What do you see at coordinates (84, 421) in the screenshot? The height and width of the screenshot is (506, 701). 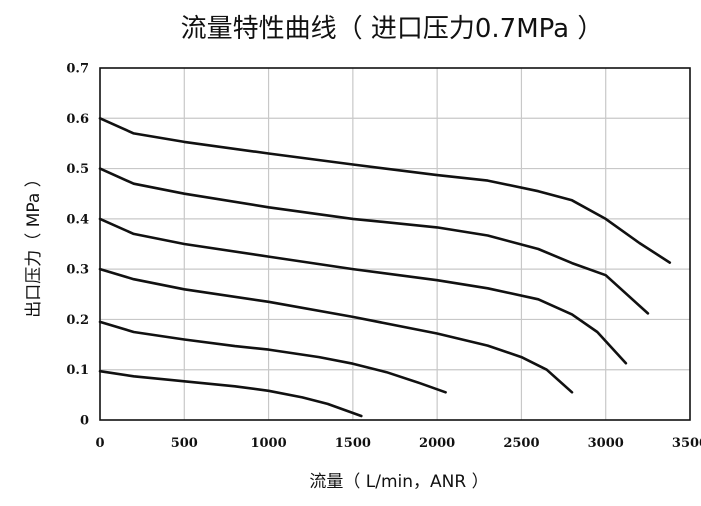 I see `y-tick-label: 0` at bounding box center [84, 421].